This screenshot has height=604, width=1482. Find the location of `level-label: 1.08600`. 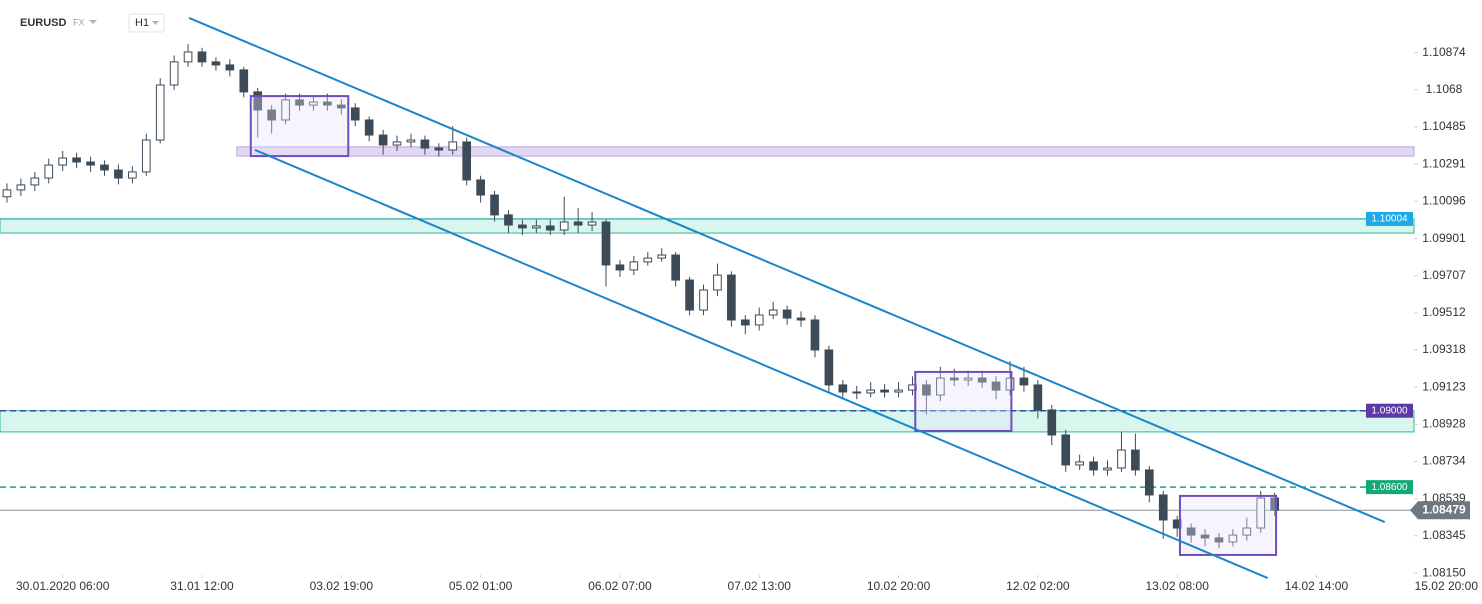

level-label: 1.08600 is located at coordinates (1389, 487).